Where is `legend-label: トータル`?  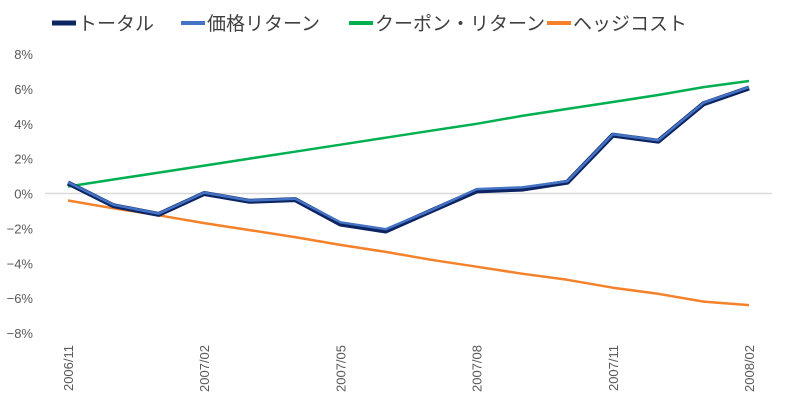
legend-label: トータル is located at coordinates (116, 24).